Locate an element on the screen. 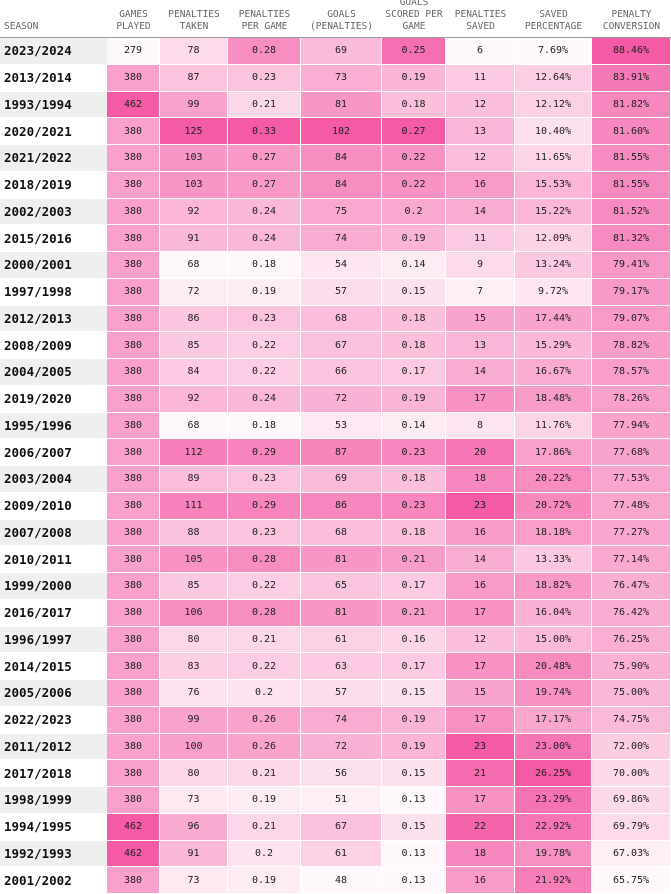 The image size is (671, 894). value-cell: 15.29% is located at coordinates (553, 345).